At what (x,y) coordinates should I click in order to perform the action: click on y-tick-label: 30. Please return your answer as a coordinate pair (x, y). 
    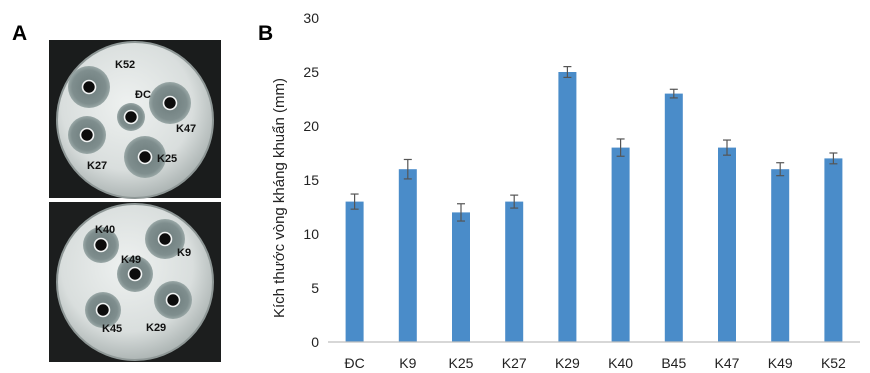
    Looking at the image, I should click on (311, 18).